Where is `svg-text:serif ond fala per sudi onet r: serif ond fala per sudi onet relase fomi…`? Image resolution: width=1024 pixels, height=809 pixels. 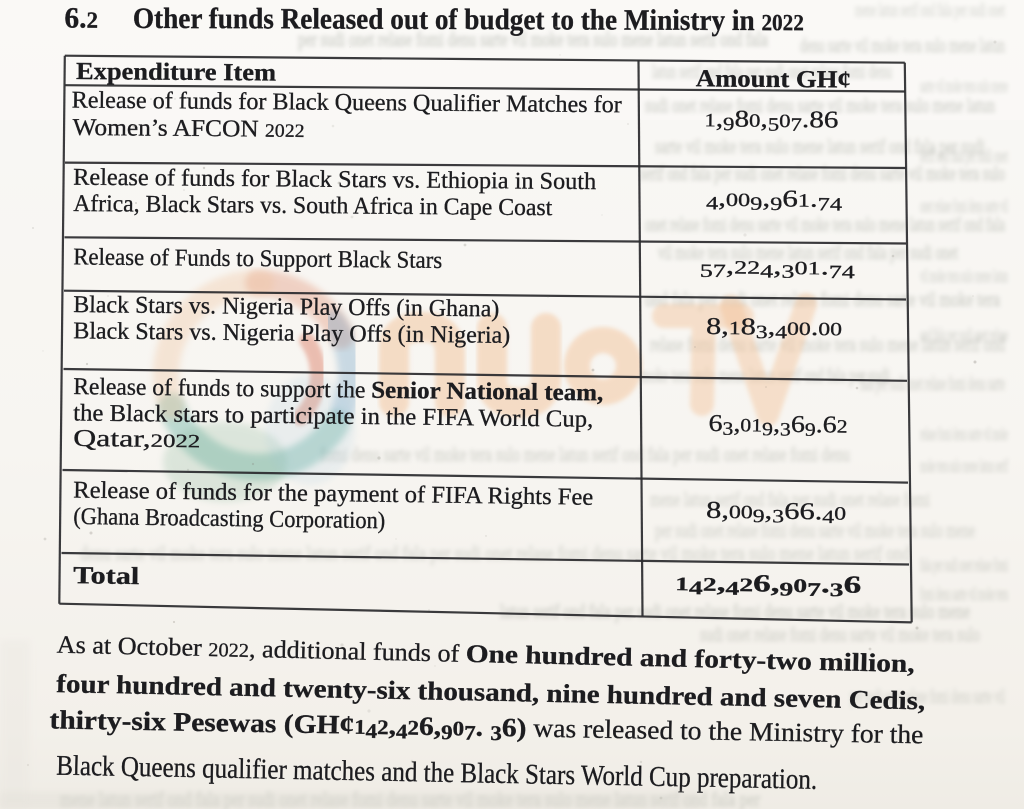 svg-text:serif ond fala per sudi onet r: serif ond fala per sudi onet relase fomi… is located at coordinates (822, 174).